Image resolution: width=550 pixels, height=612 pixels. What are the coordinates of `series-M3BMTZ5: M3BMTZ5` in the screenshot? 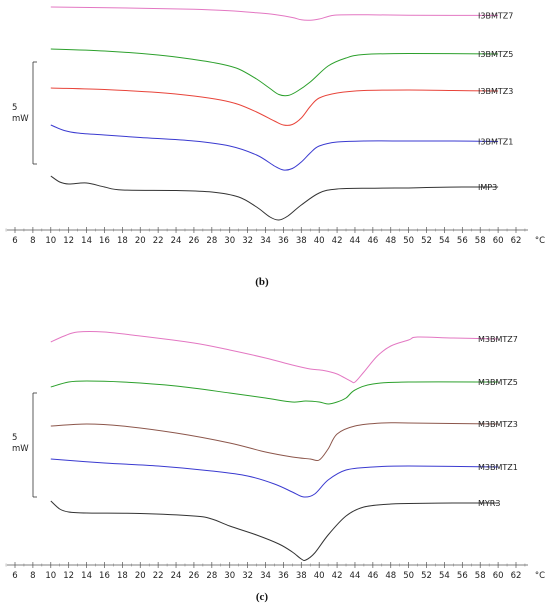 It's located at (284, 391).